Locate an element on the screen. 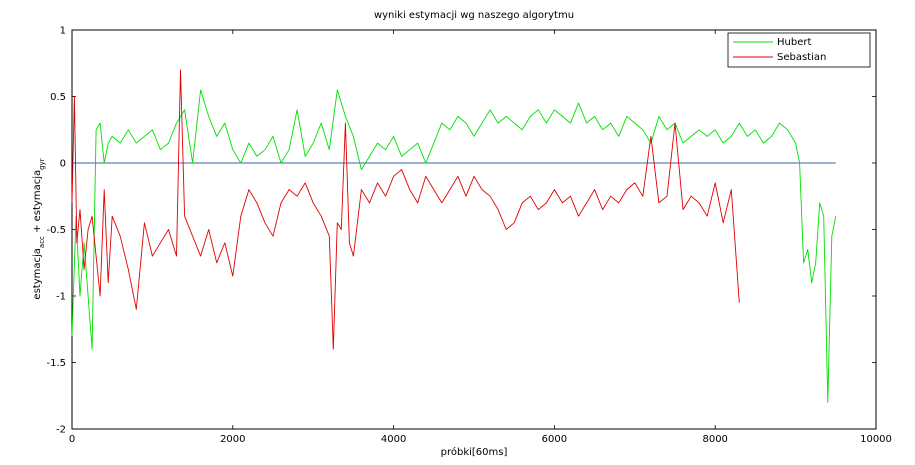 Image resolution: width=915 pixels, height=465 pixels. y-axis-label-sub-acc: acc is located at coordinates (42, 242).